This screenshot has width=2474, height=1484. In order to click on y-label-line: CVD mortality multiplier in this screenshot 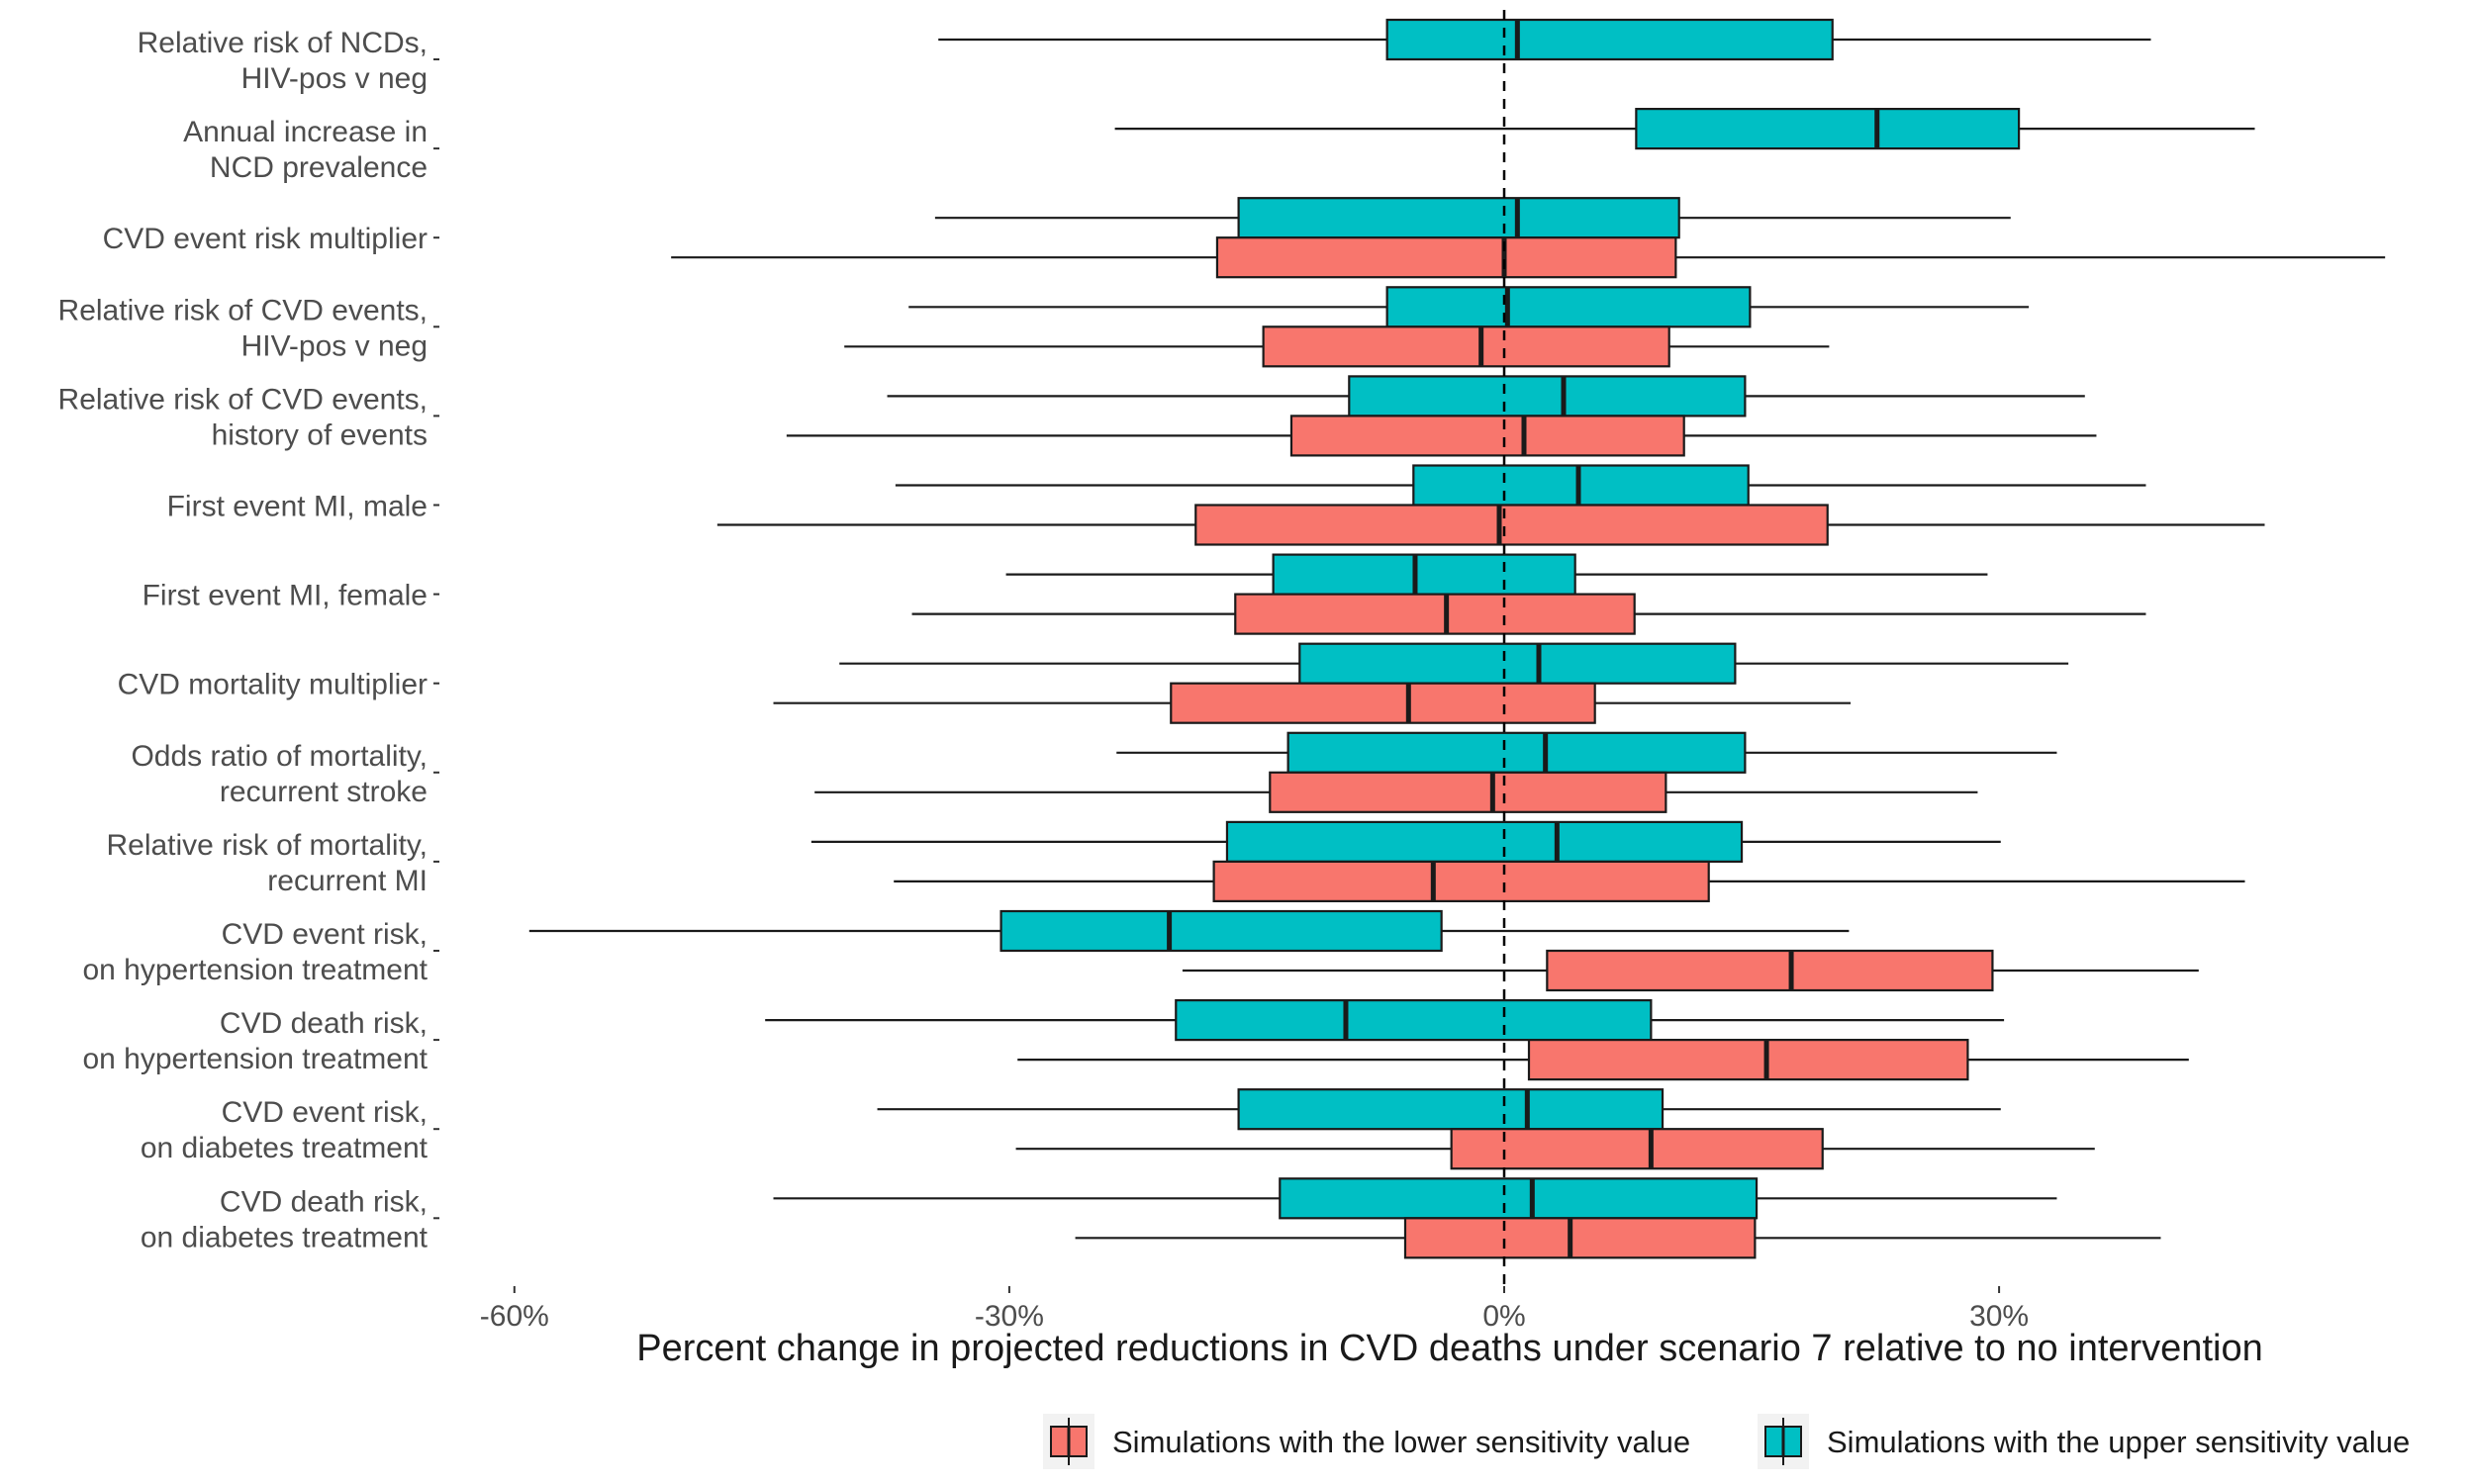, I will do `click(273, 685)`.